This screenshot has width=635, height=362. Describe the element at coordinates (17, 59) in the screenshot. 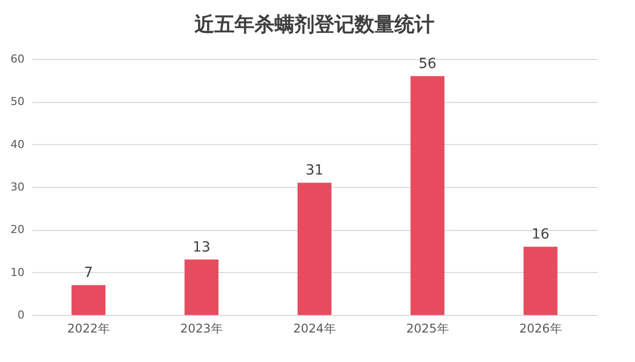

I see `y-tick-label: 60` at that location.